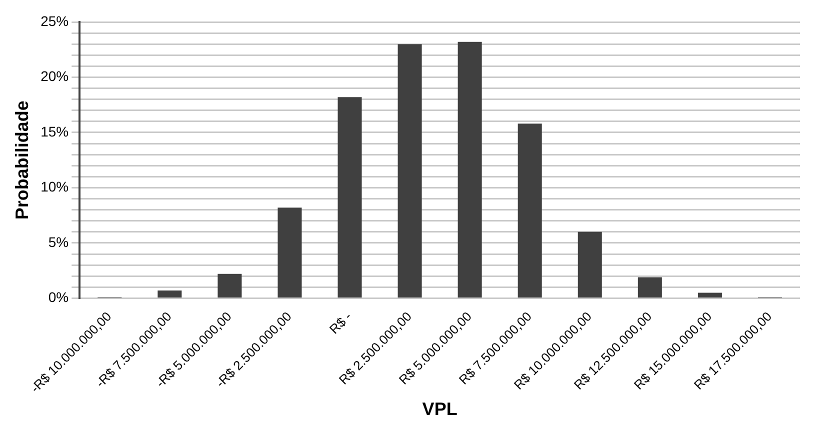  What do you see at coordinates (54, 131) in the screenshot?
I see `y-tick-label: 15%` at bounding box center [54, 131].